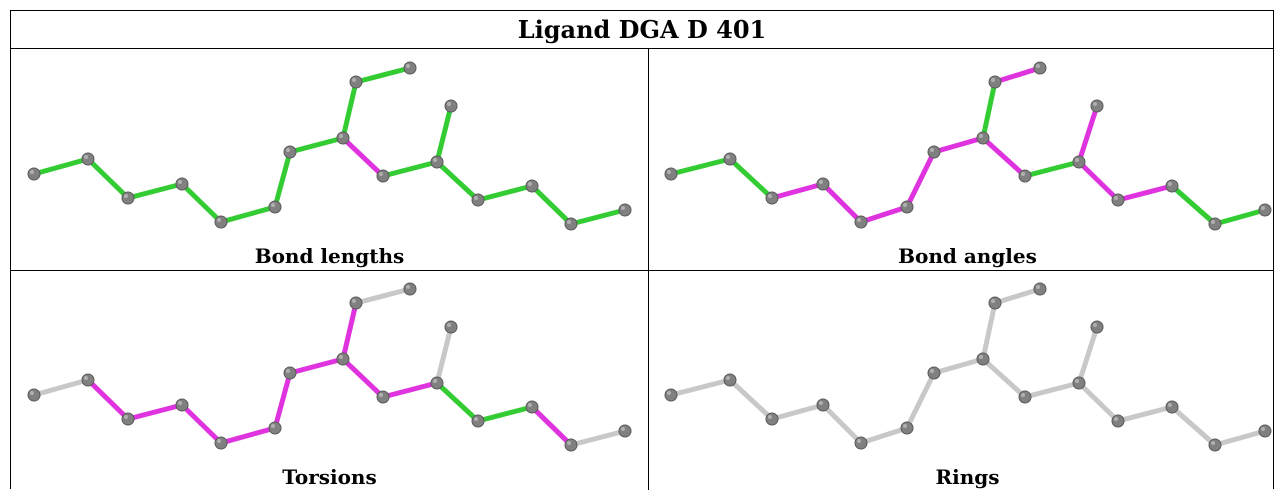  Describe the element at coordinates (648, 269) in the screenshot. I see `grid-divider-vertical` at that location.